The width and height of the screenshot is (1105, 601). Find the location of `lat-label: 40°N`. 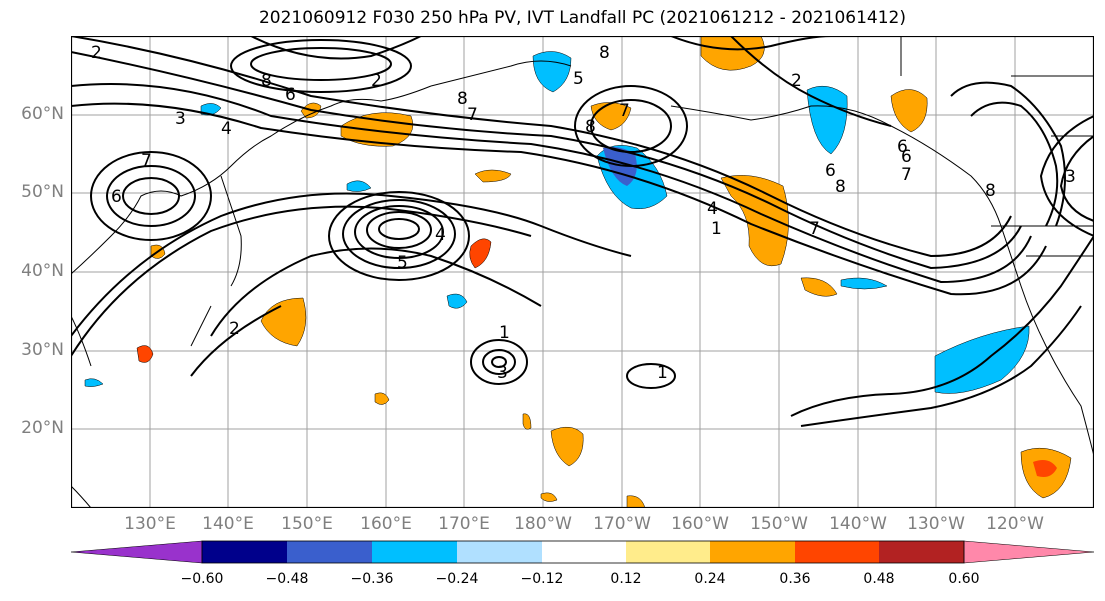

lat-label: 40°N is located at coordinates (42, 271).